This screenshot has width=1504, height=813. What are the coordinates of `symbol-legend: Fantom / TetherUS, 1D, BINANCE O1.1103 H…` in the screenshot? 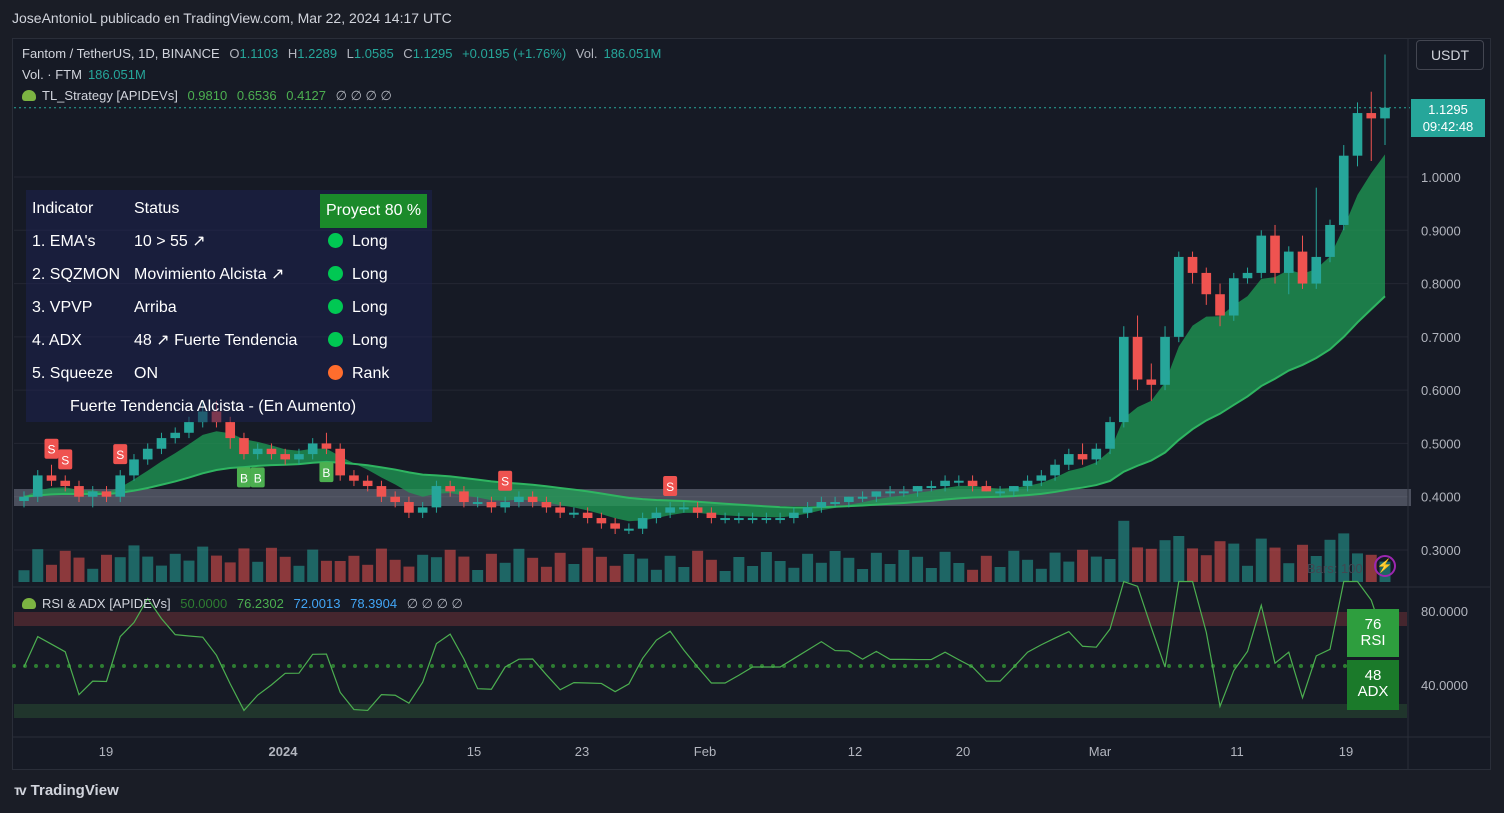 It's located at (342, 53).